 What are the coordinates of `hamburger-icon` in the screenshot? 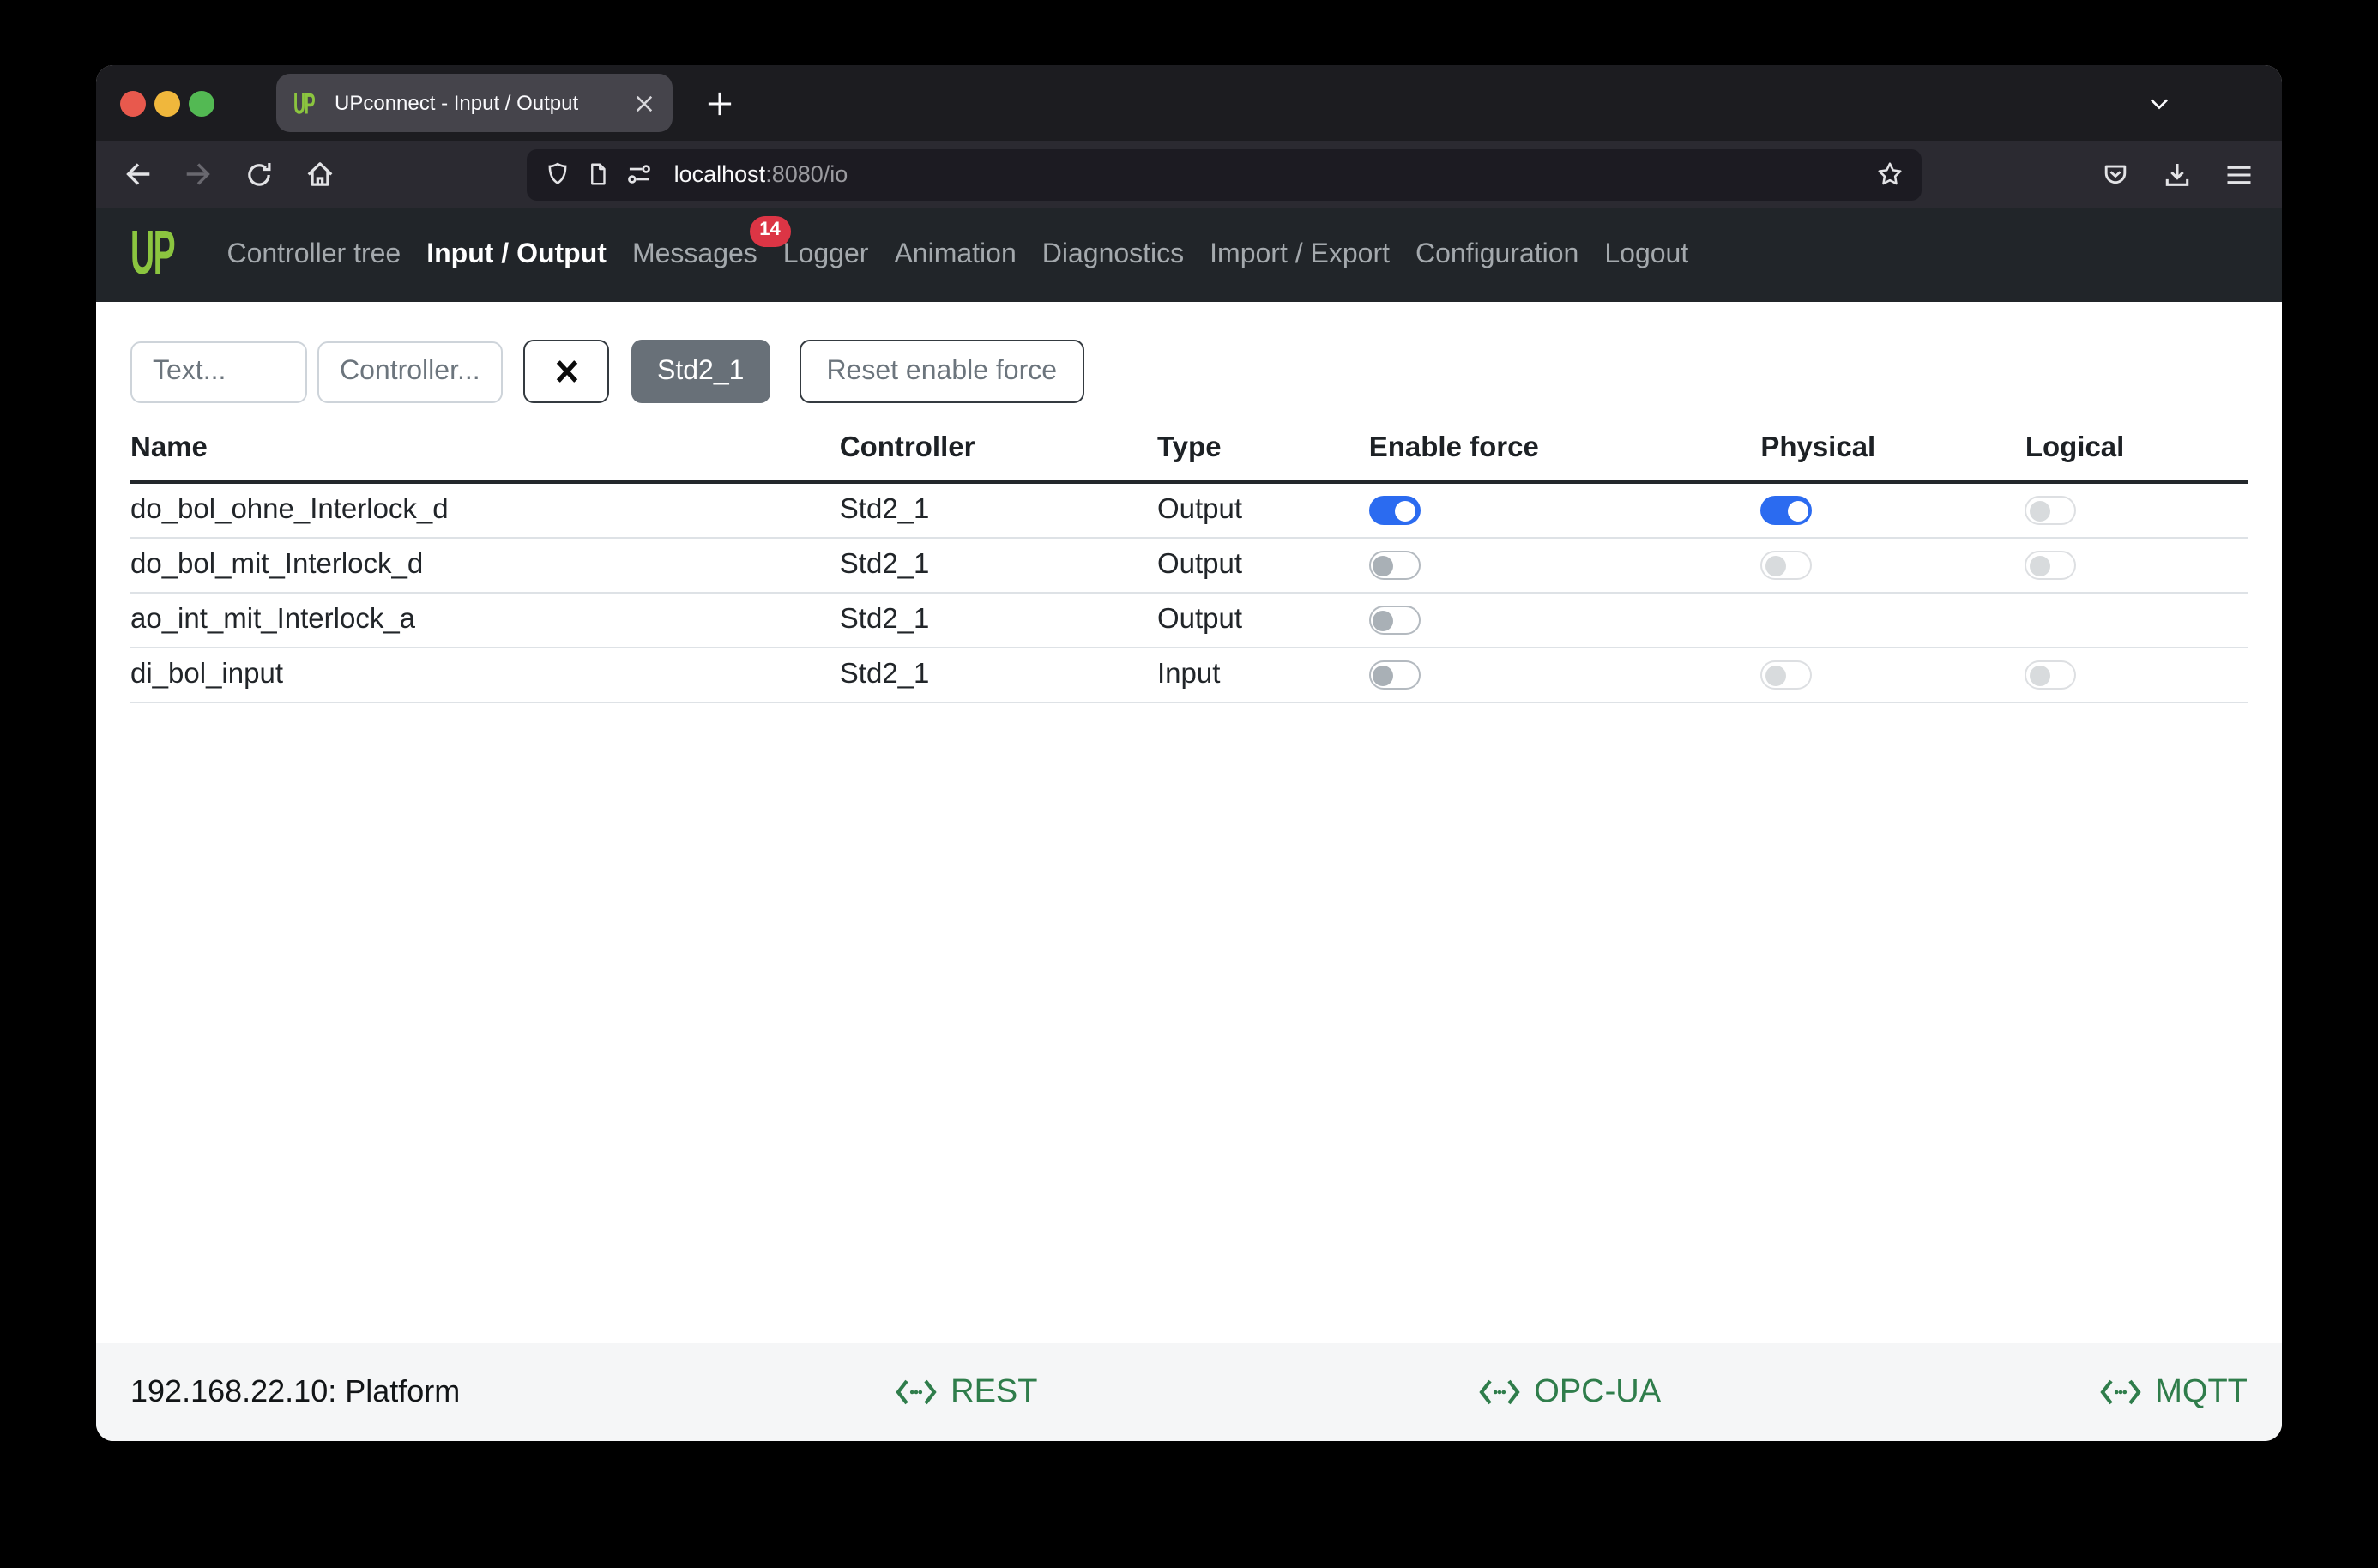 It's located at (2239, 174).